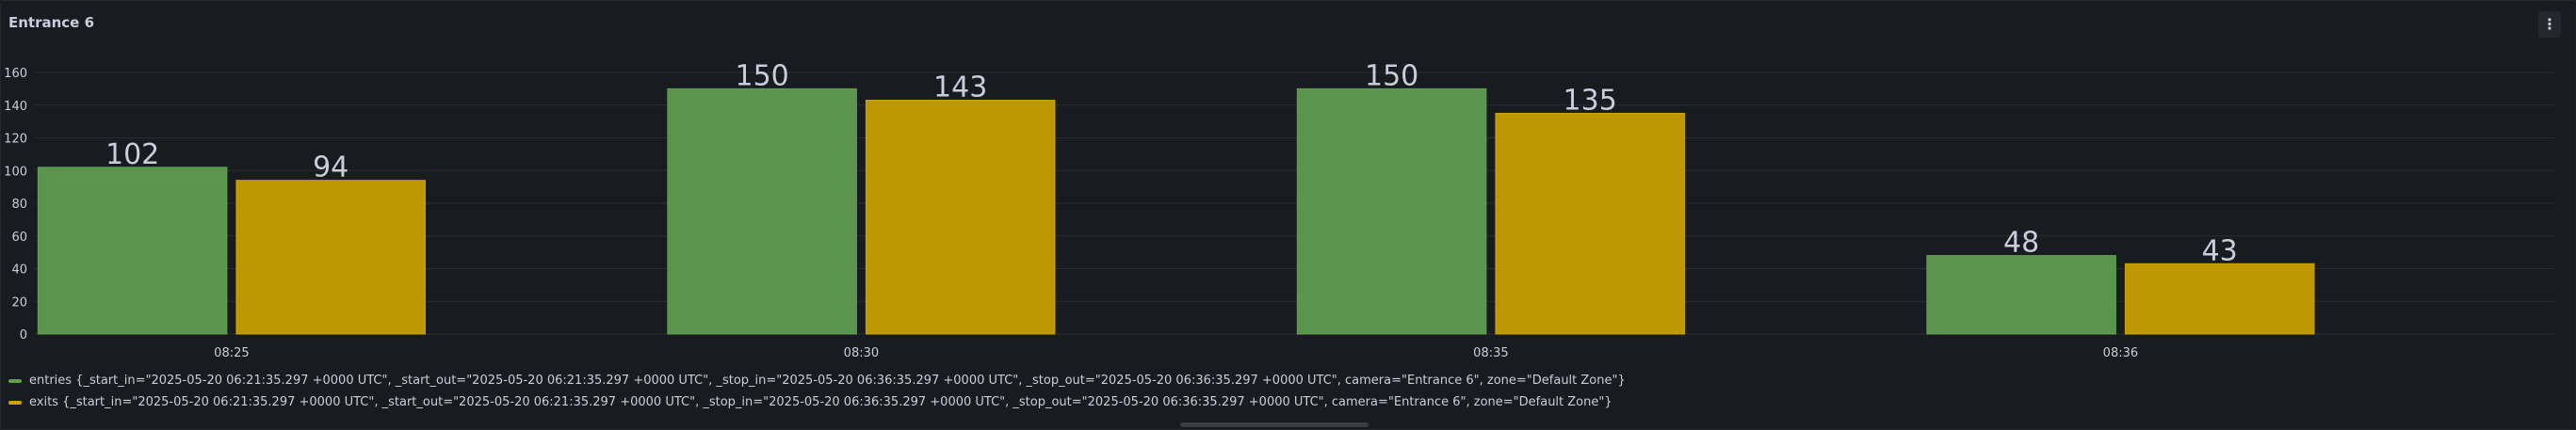 The width and height of the screenshot is (2576, 430). What do you see at coordinates (231, 353) in the screenshot?
I see `x-tick-label: 08:25` at bounding box center [231, 353].